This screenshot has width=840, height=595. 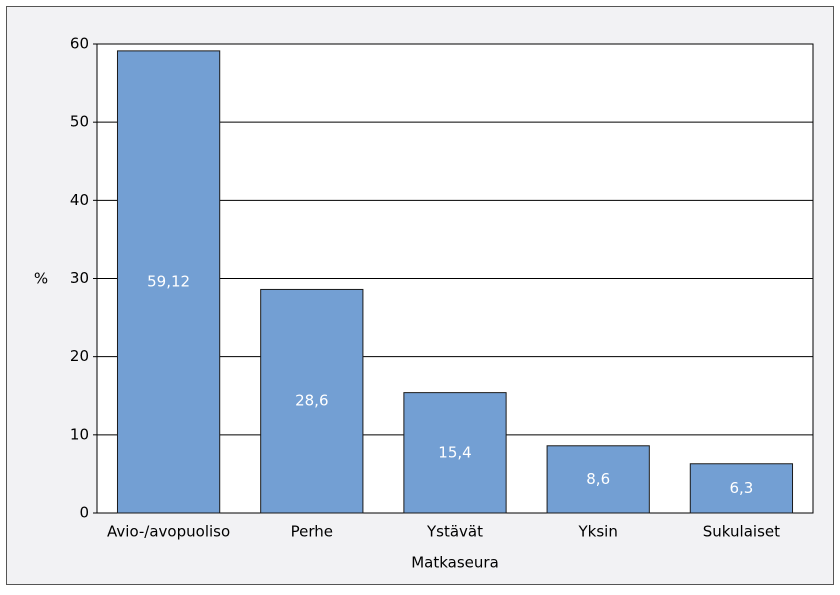 I want to click on y-tick-label: 40, so click(x=79, y=200).